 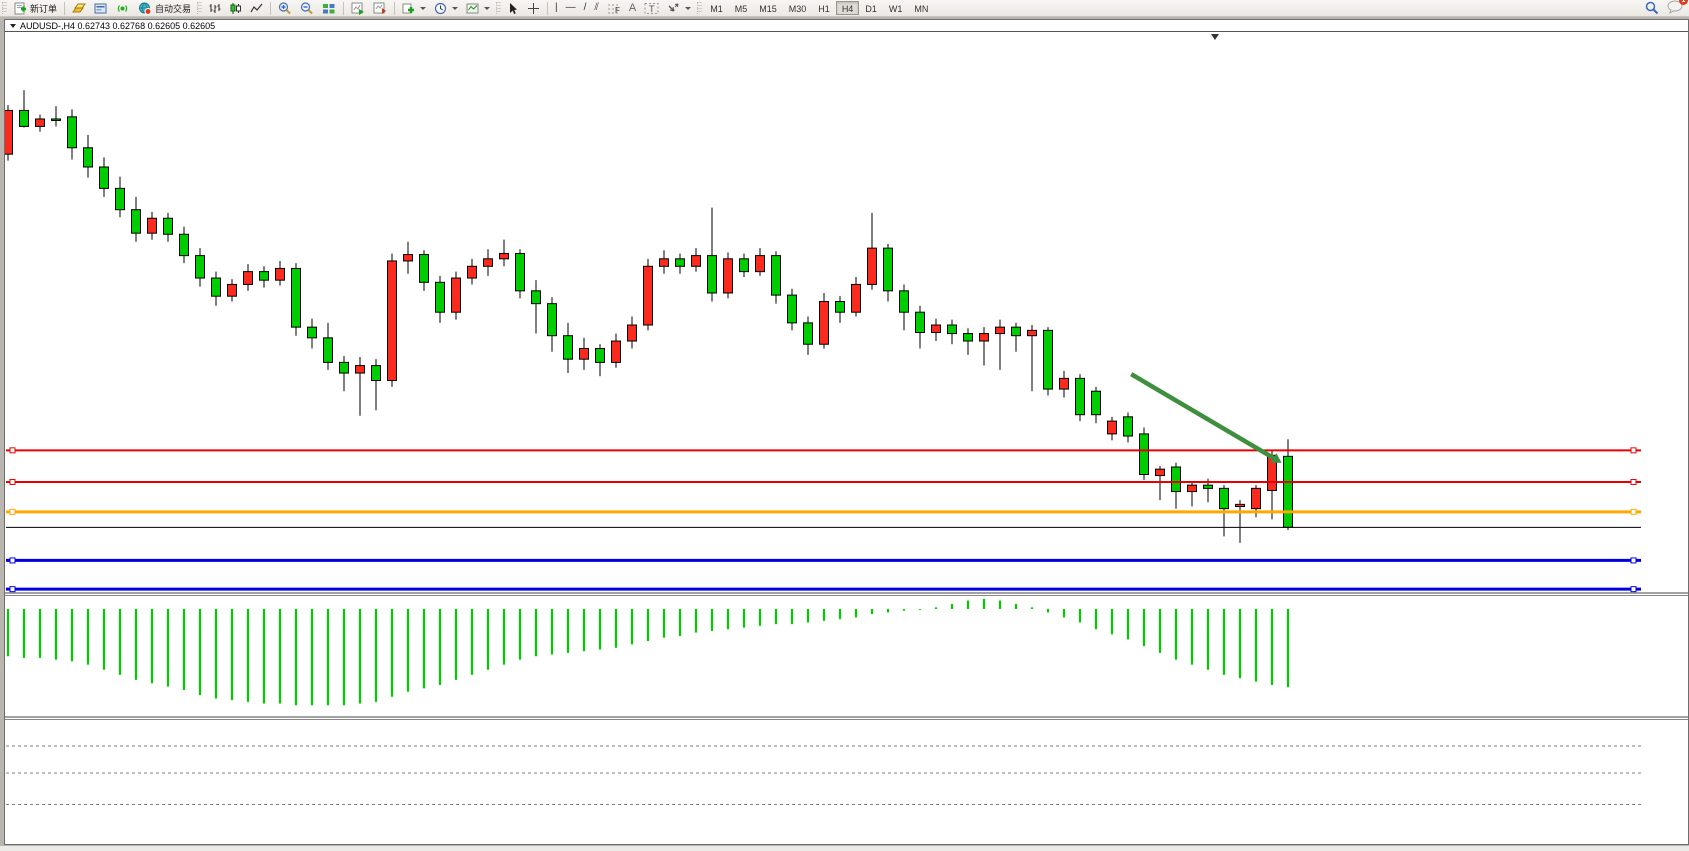 I want to click on text-tool-icon: A, so click(x=632, y=8).